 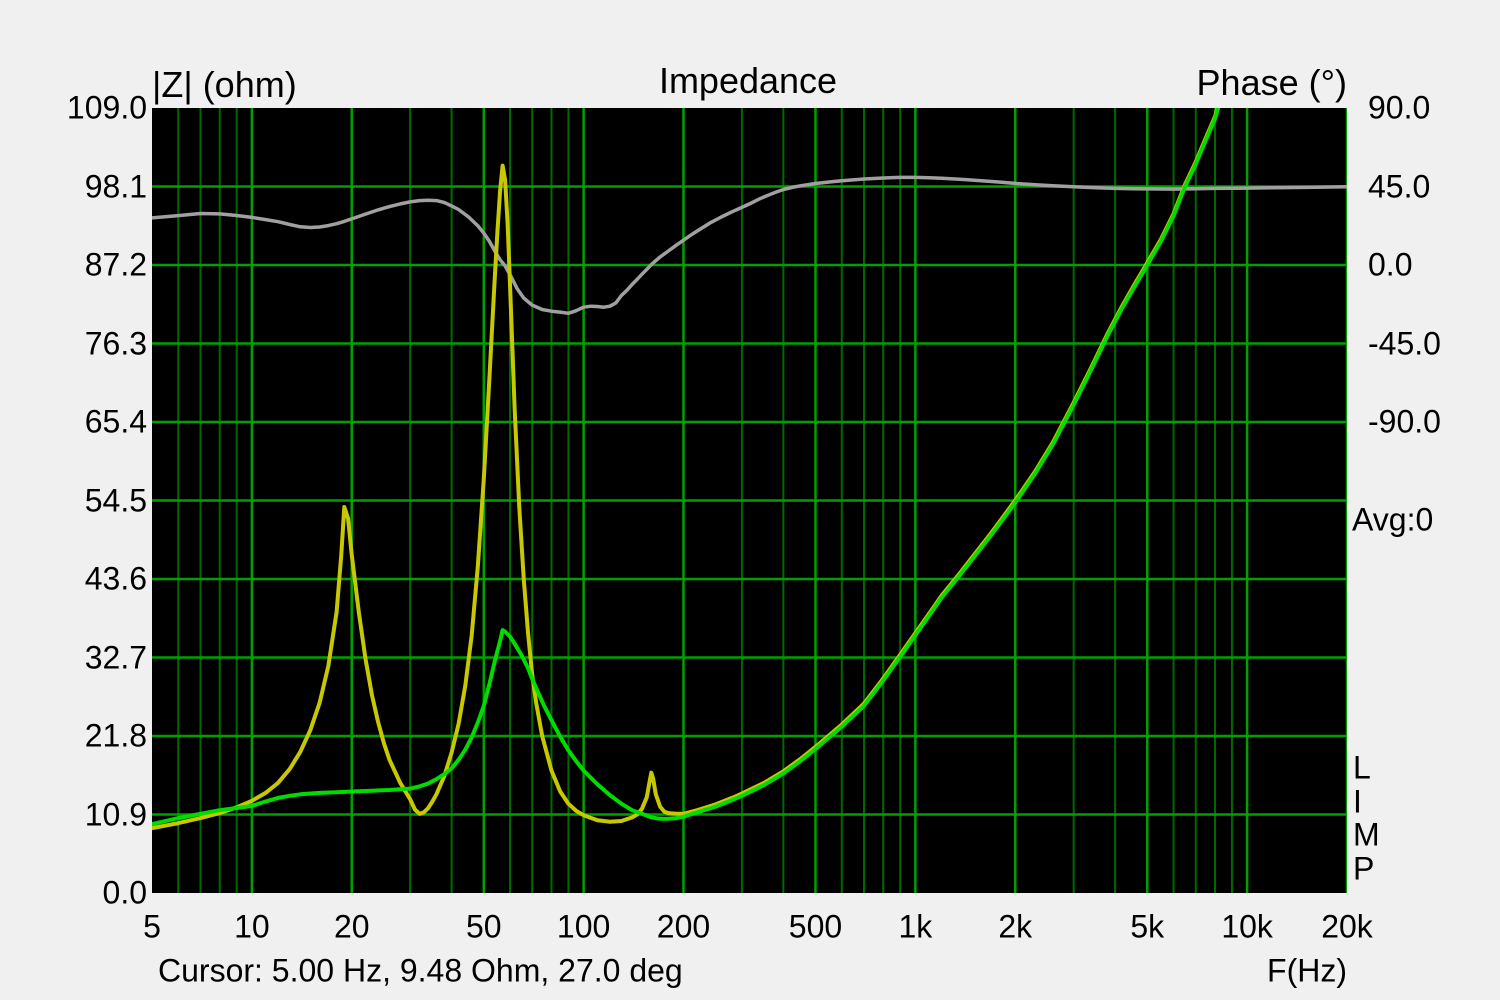 What do you see at coordinates (1393, 519) in the screenshot?
I see `averaging-status: Avg:0` at bounding box center [1393, 519].